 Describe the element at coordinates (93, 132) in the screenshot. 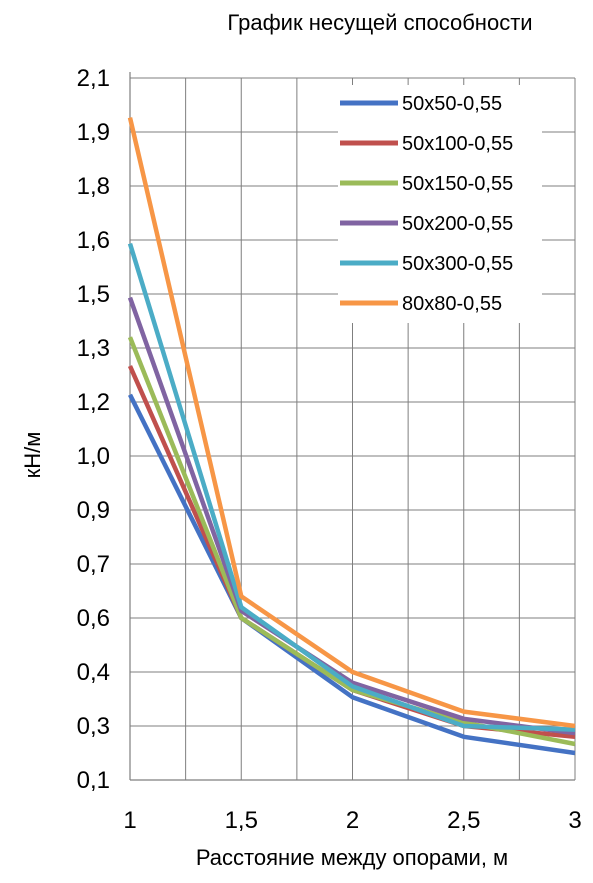

I see `y-tick-label: 1,9` at that location.